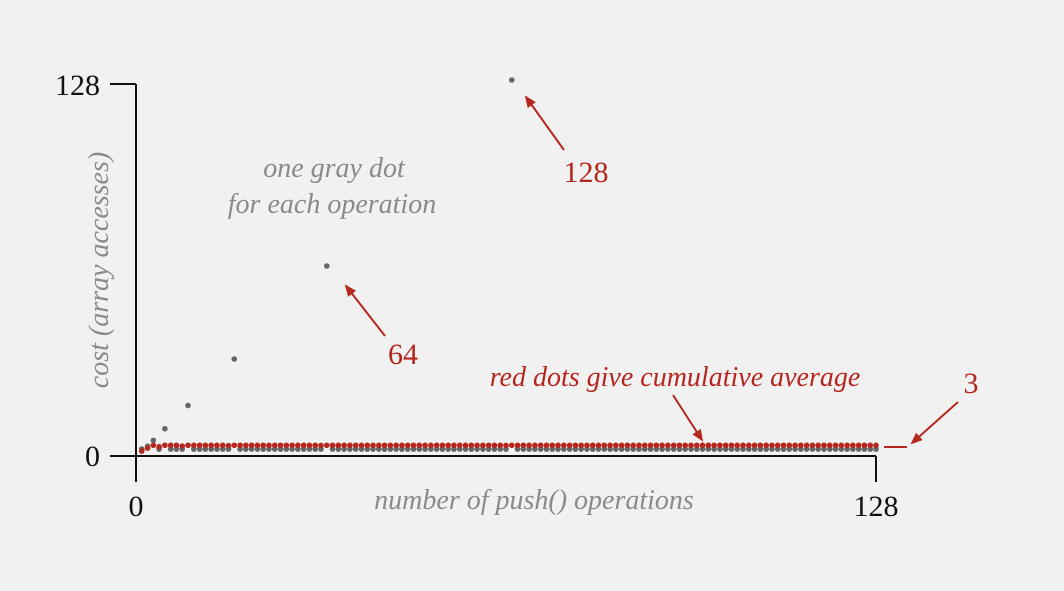  What do you see at coordinates (688, 418) in the screenshot?
I see `arrow-to-average-dots` at bounding box center [688, 418].